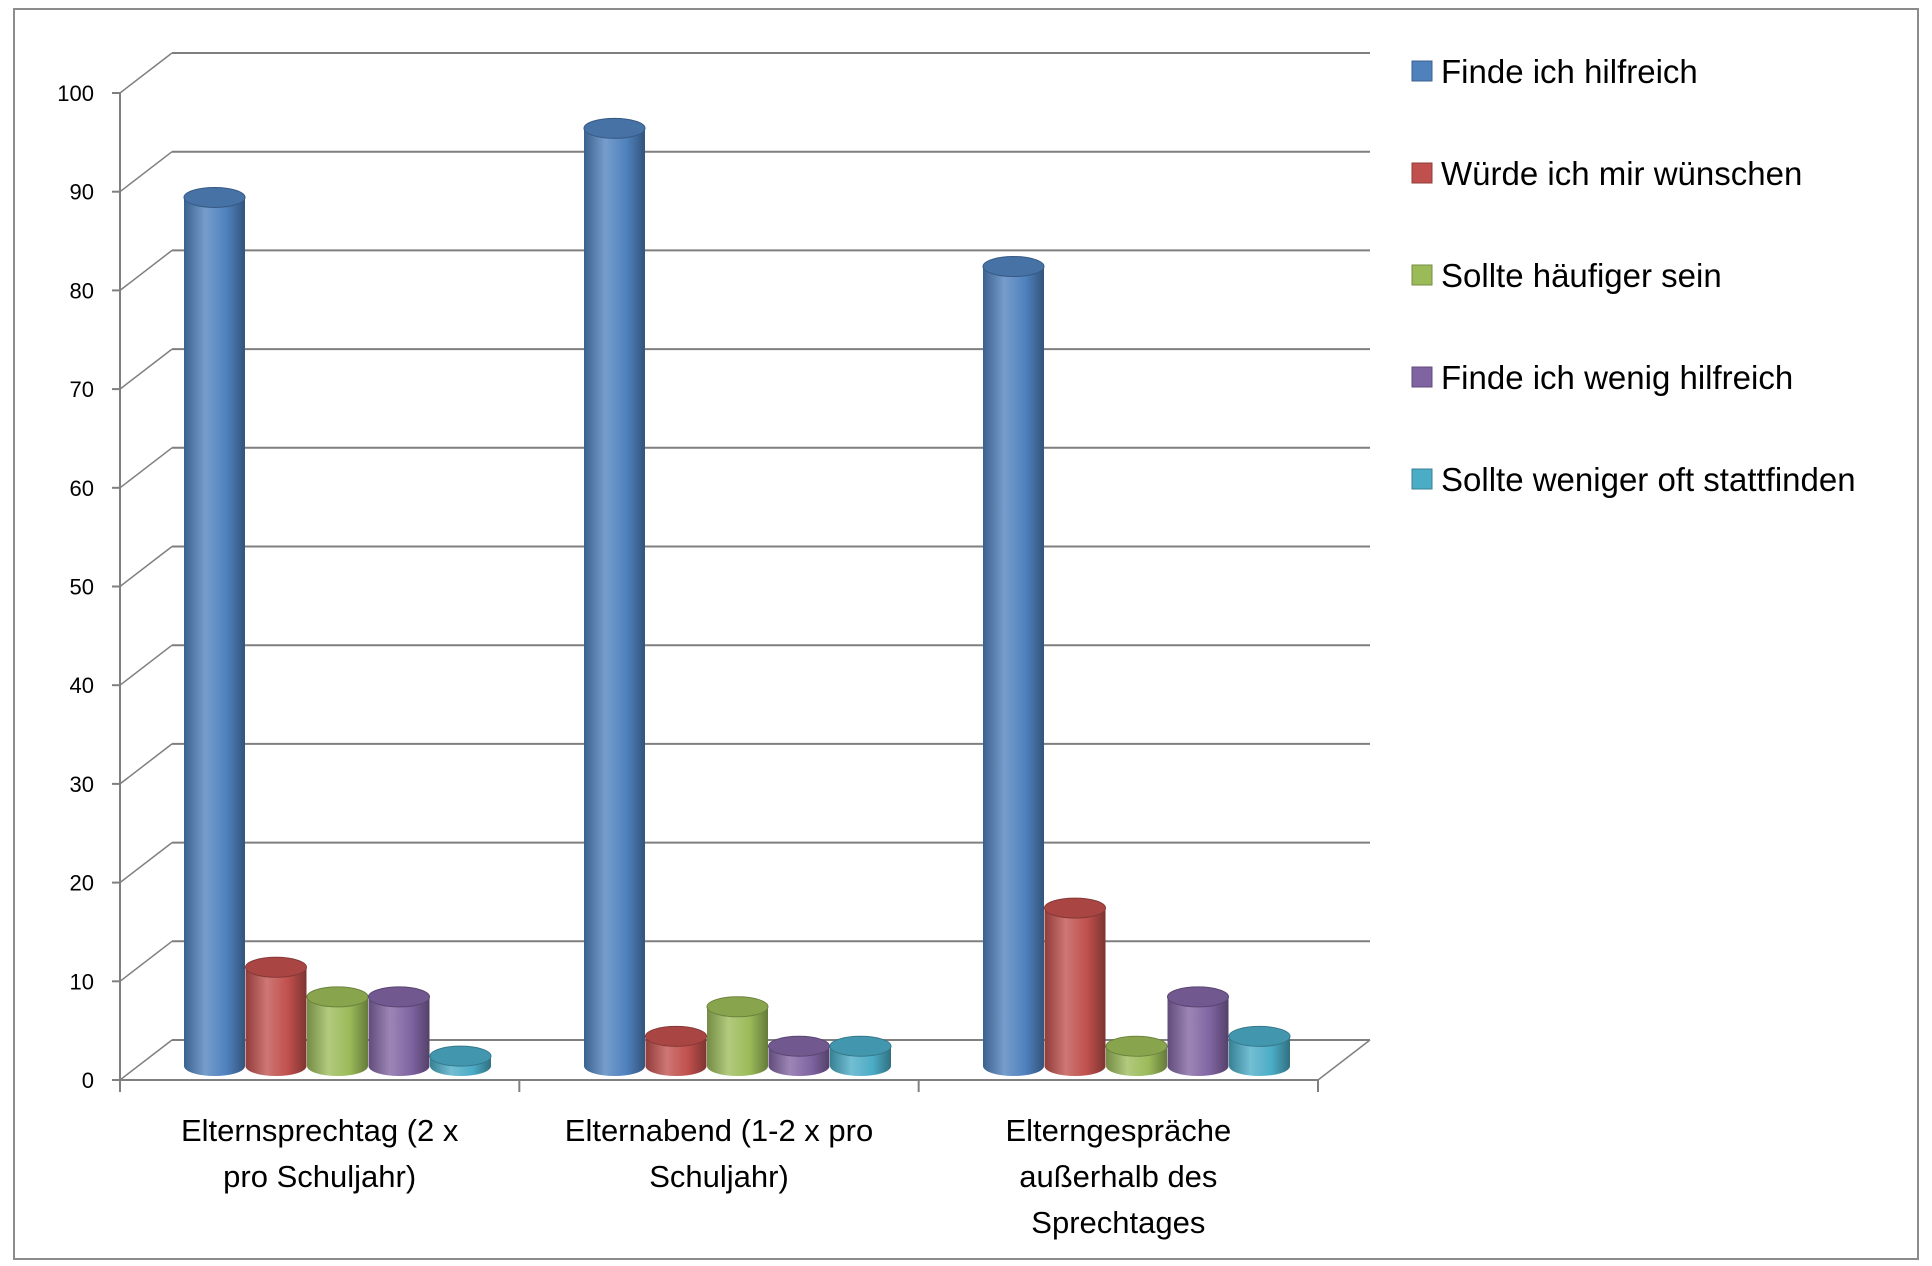 This screenshot has width=1932, height=1266. Describe the element at coordinates (1344, 1060) in the screenshot. I see `floor-edge` at that location.